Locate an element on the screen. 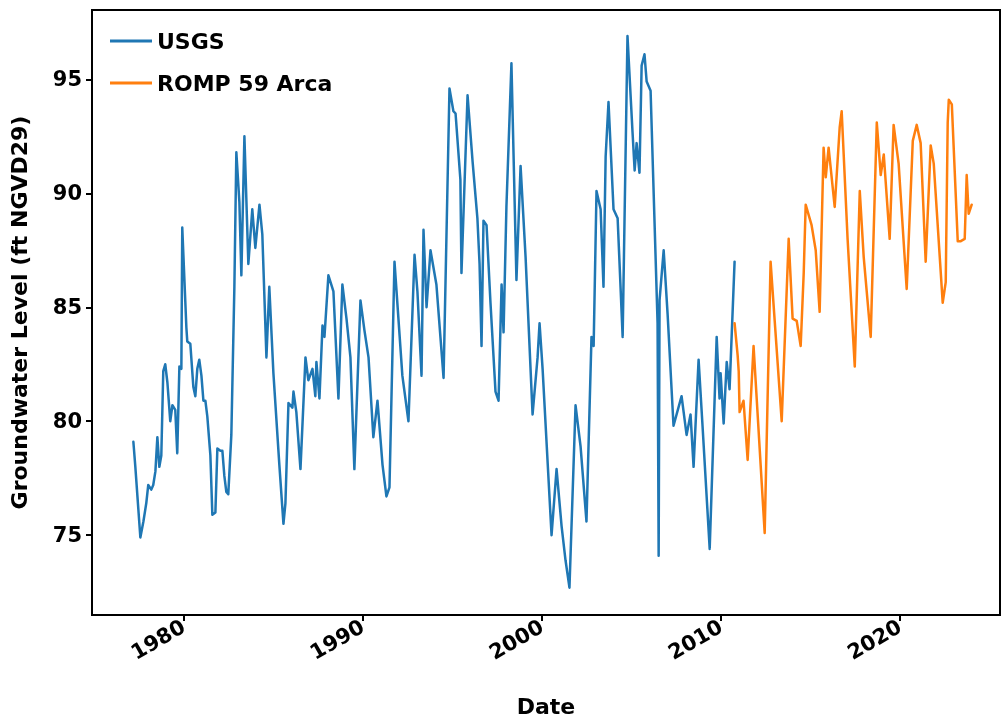  y-tick-label: 80 is located at coordinates (67, 421).